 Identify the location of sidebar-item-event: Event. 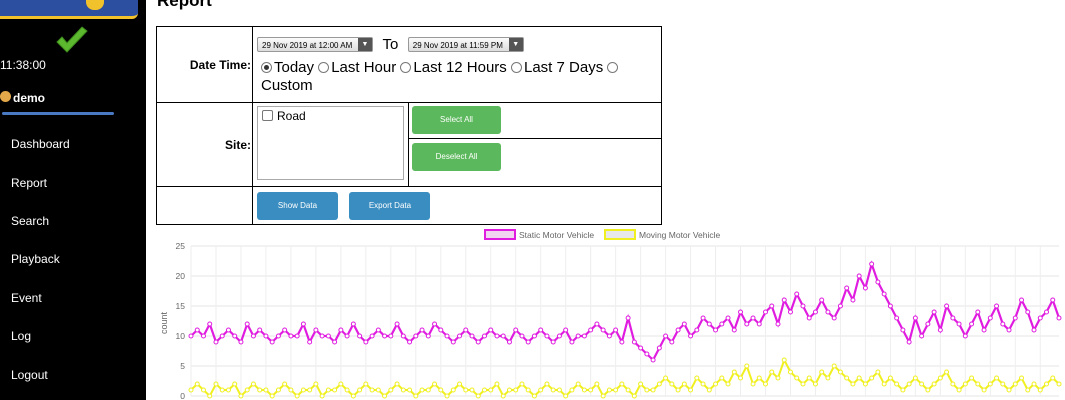
(26, 298).